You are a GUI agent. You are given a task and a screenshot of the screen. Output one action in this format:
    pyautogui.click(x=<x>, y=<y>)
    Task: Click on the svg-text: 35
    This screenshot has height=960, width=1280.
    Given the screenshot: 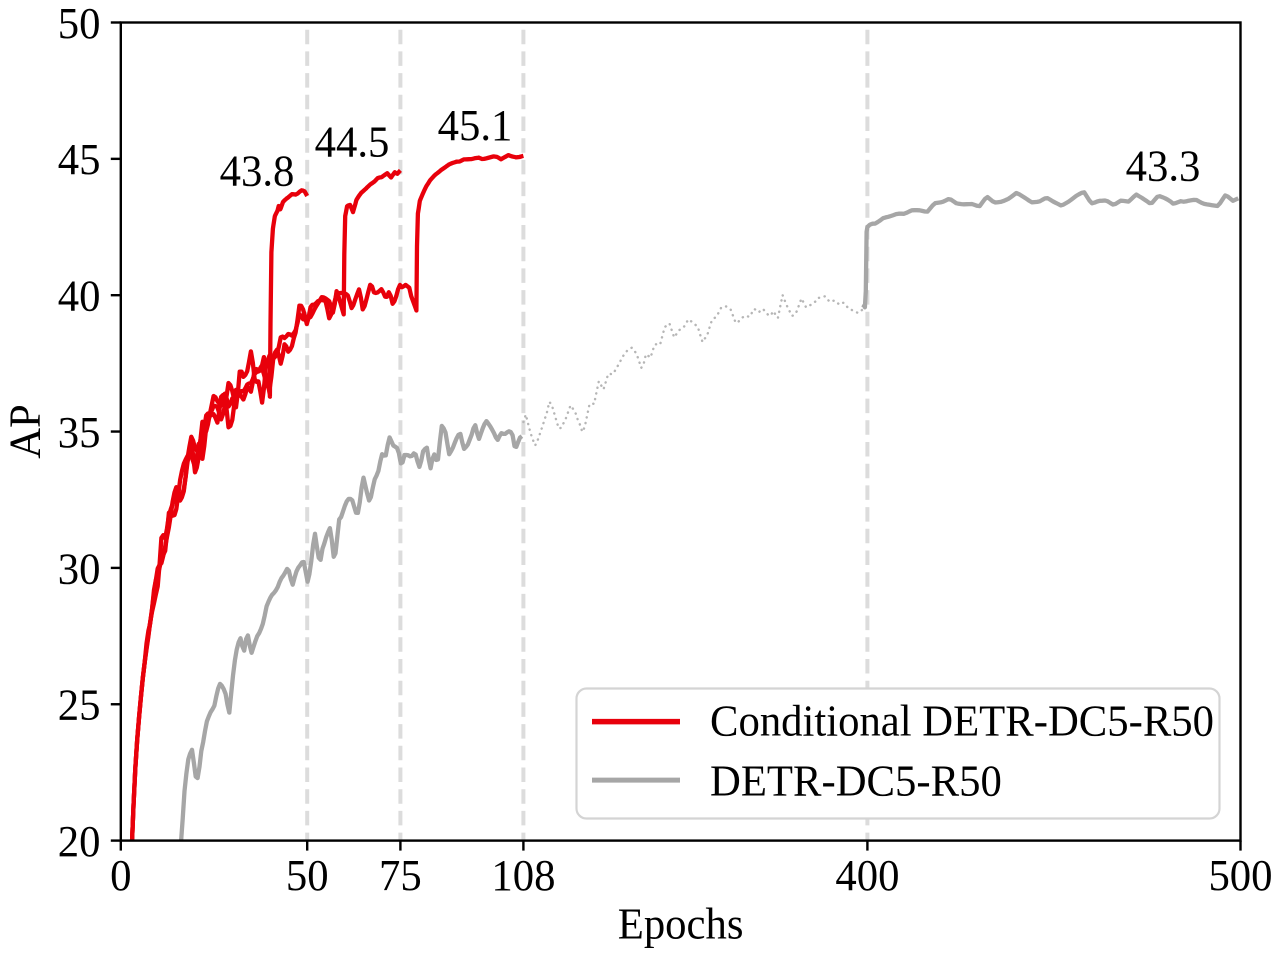 What is the action you would take?
    pyautogui.click(x=79, y=432)
    